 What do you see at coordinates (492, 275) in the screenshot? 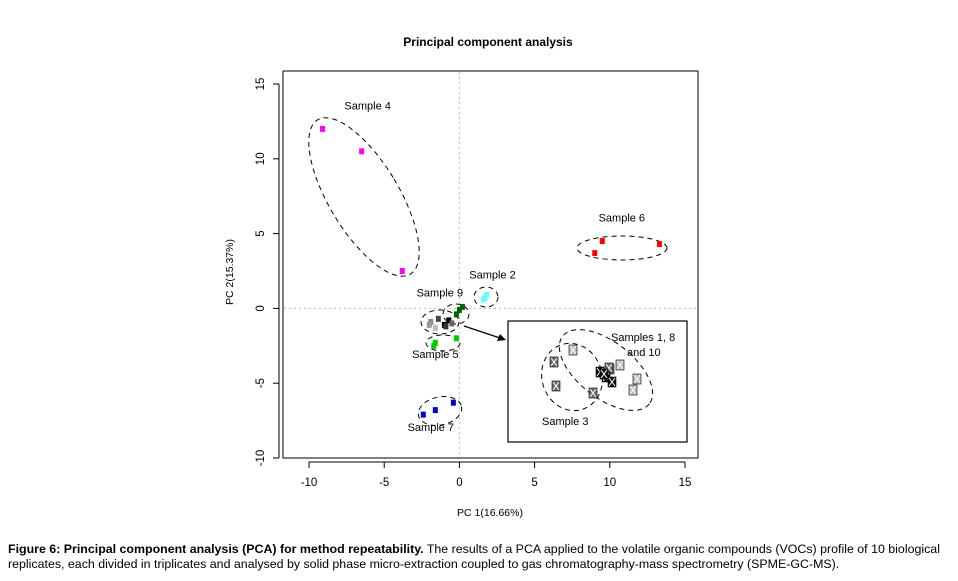
I see `sample-label: Sample 2` at bounding box center [492, 275].